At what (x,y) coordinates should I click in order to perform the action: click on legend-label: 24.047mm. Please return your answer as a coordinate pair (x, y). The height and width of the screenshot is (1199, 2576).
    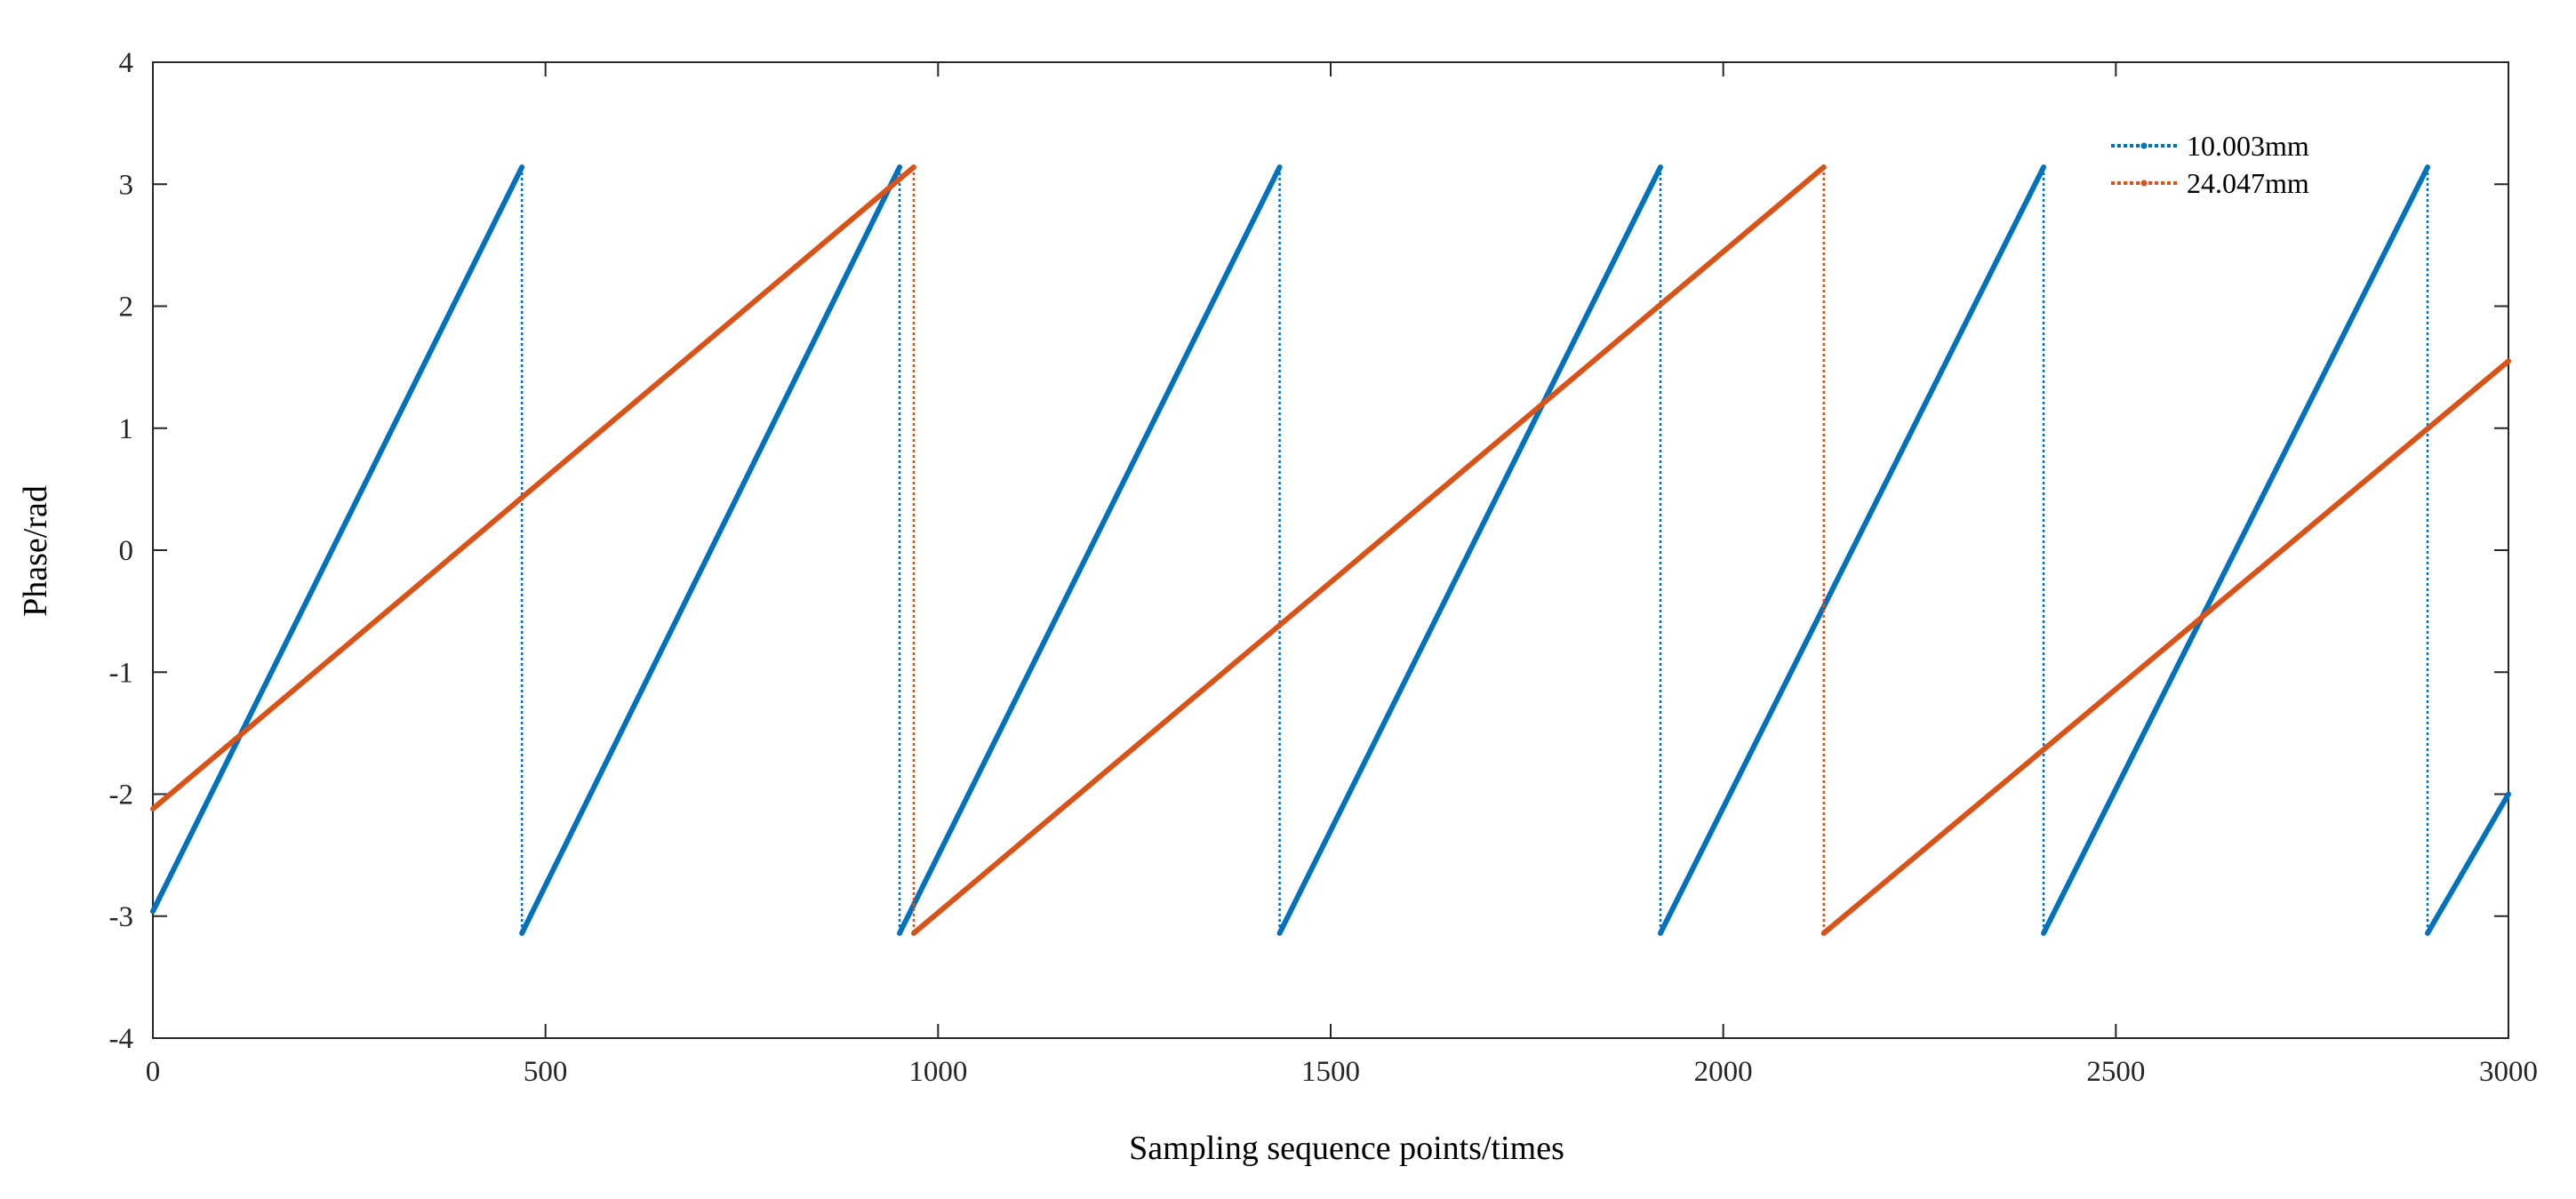
    Looking at the image, I should click on (2248, 183).